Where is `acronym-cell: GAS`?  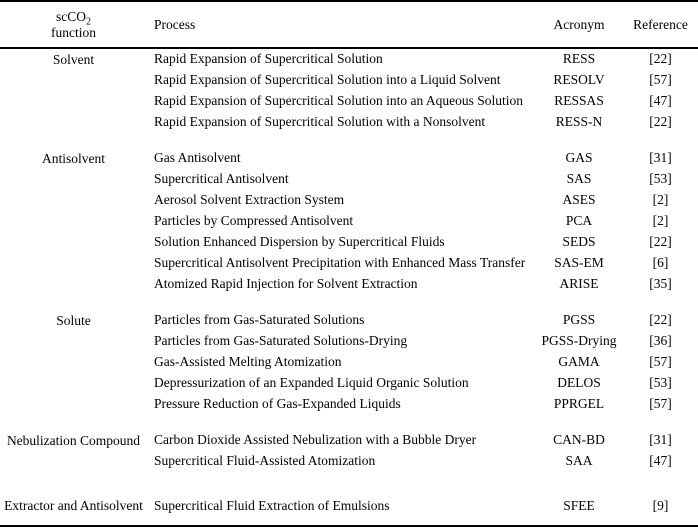 acronym-cell: GAS is located at coordinates (579, 158).